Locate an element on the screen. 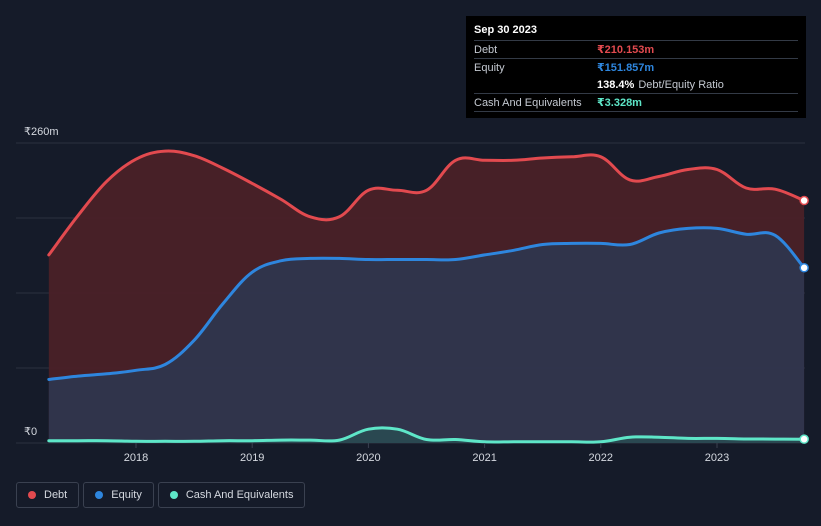 This screenshot has height=526, width=821. tooltip-equity-label: Equity is located at coordinates (489, 67).